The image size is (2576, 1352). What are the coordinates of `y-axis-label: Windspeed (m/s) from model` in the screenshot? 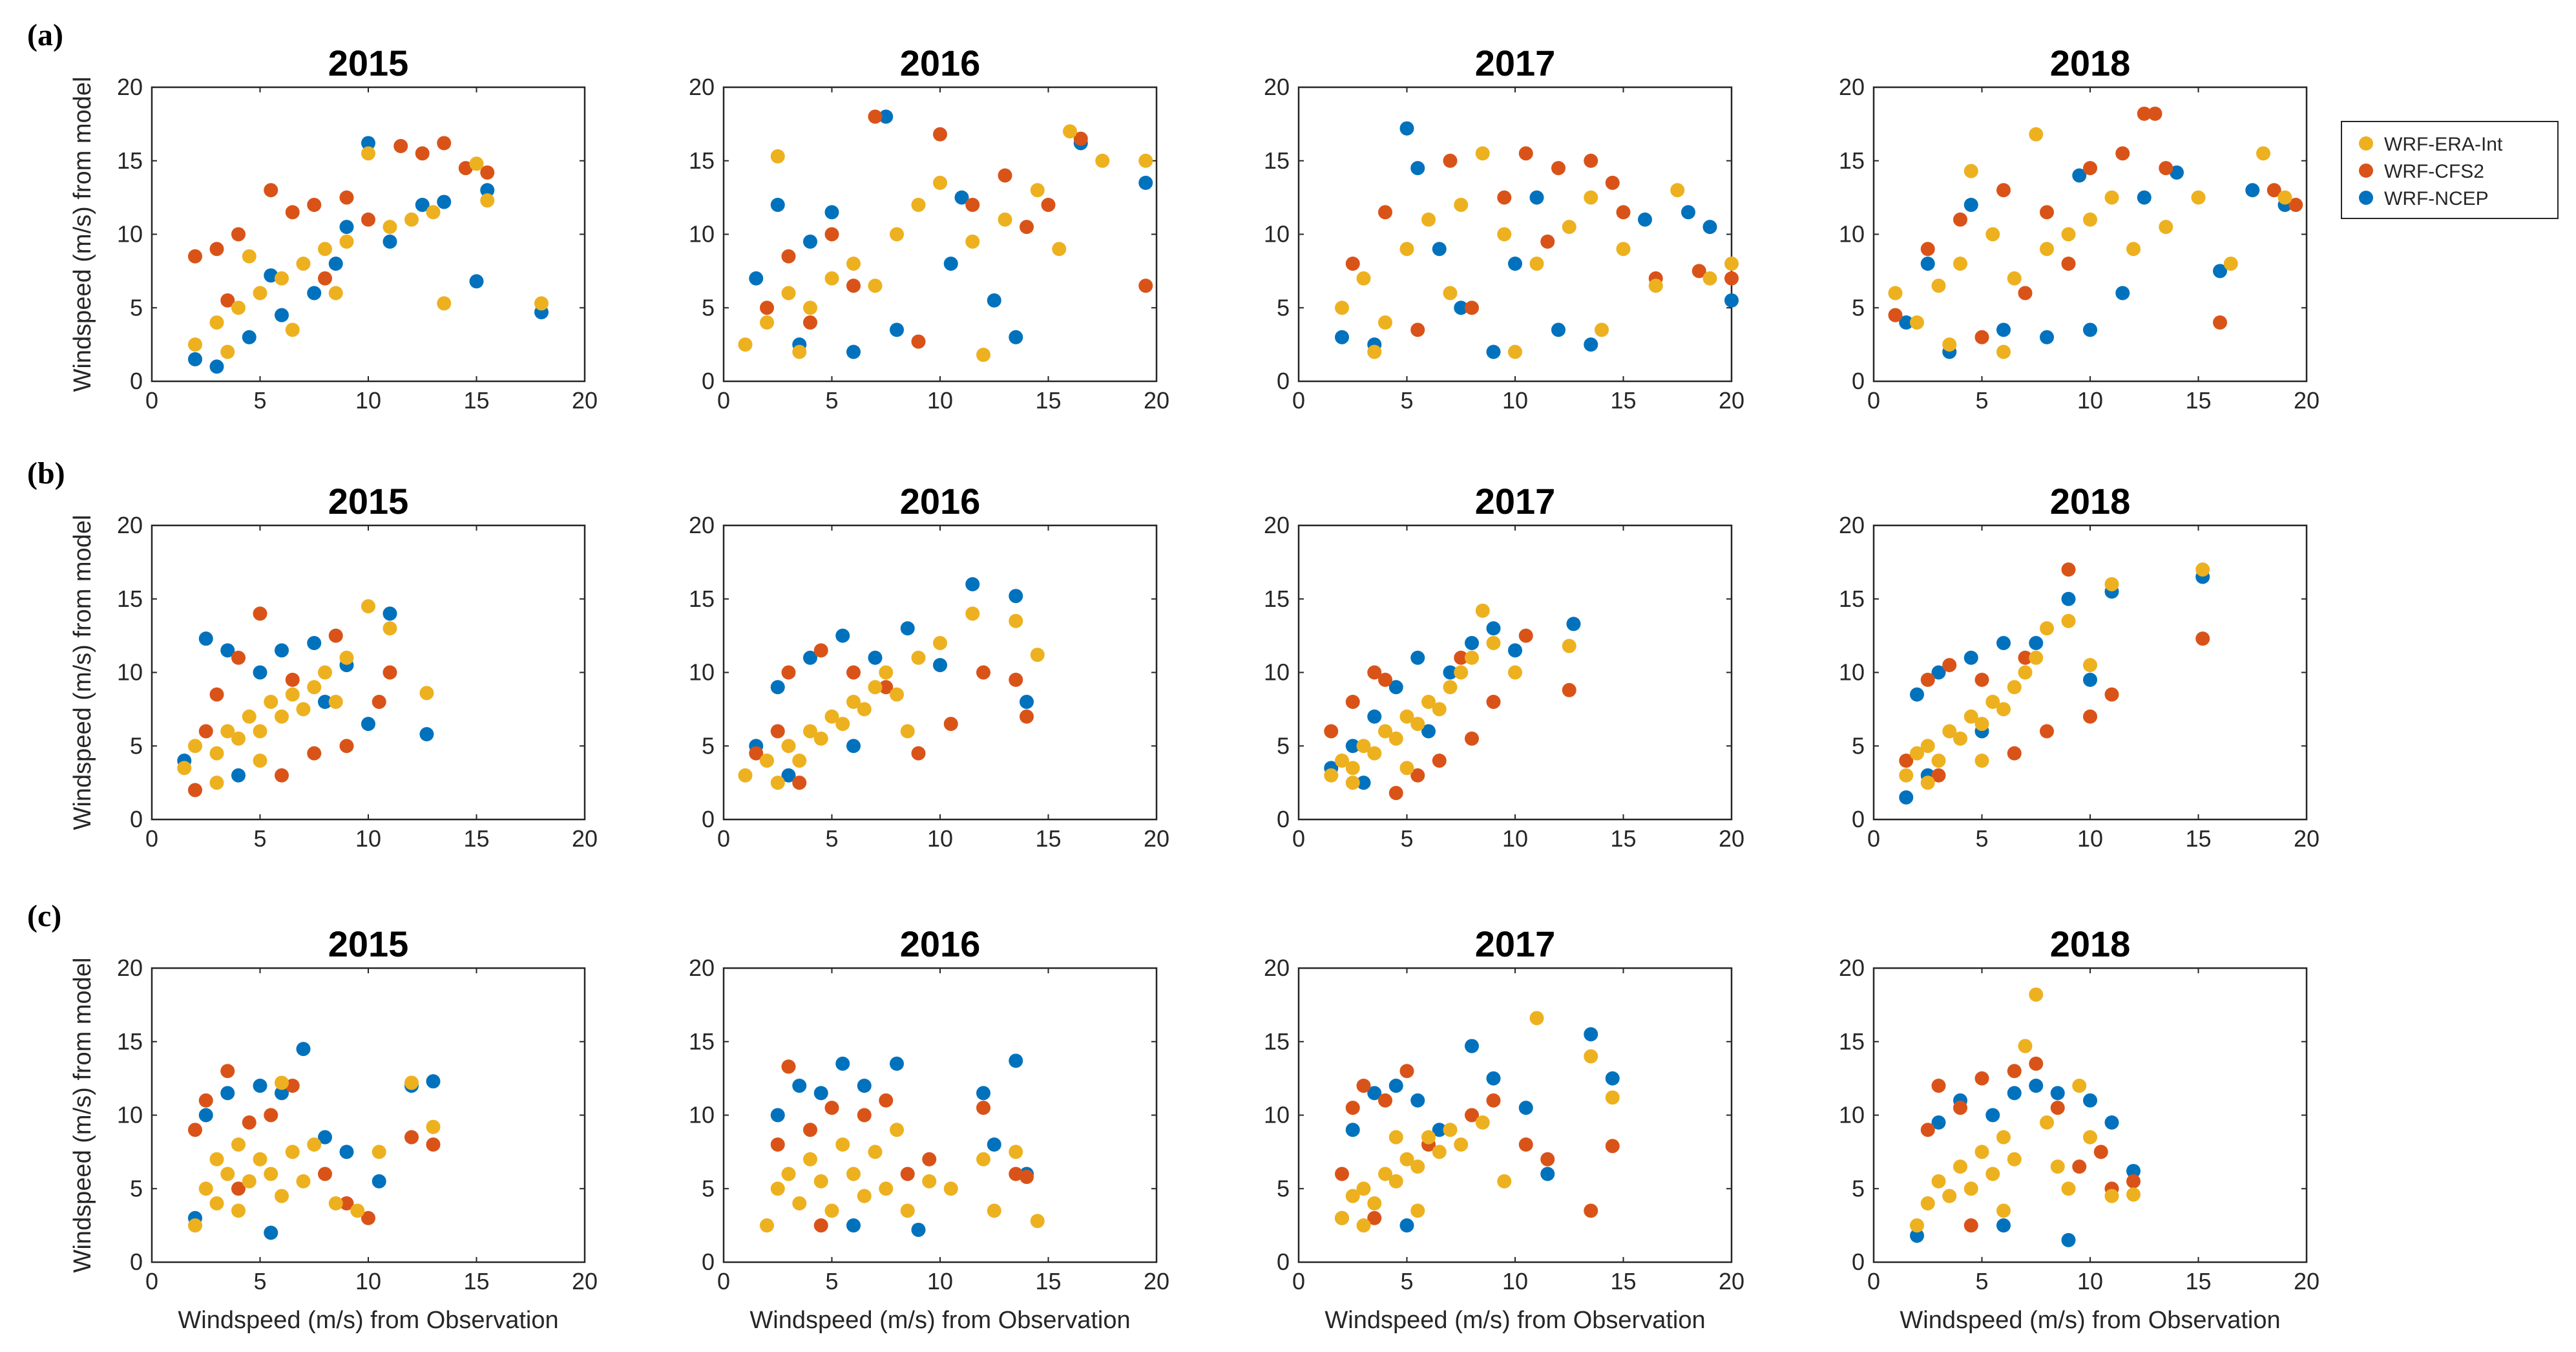 It's located at (82, 235).